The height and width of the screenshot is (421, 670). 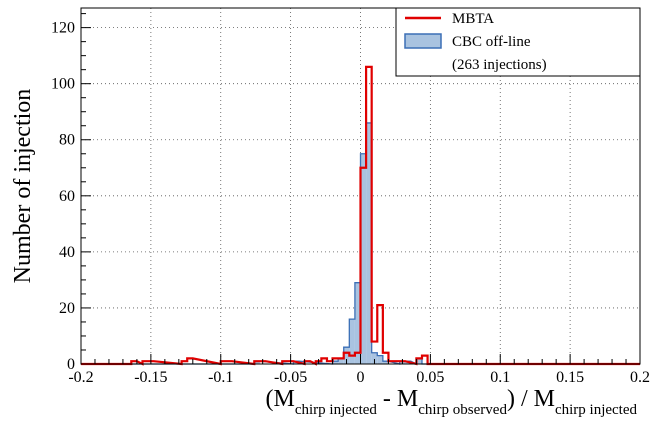 What do you see at coordinates (336, 410) in the screenshot?
I see `x-label-sub1: chirp injected` at bounding box center [336, 410].